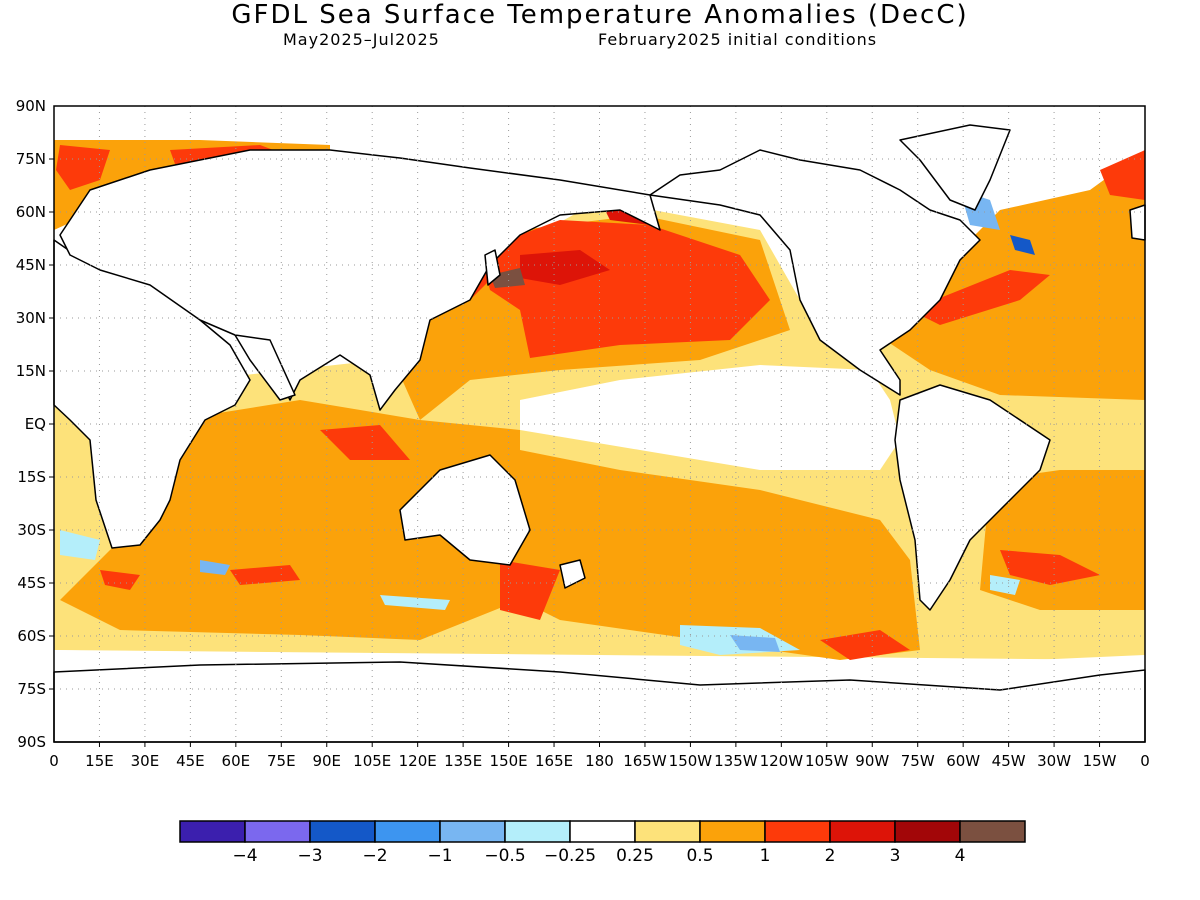 The width and height of the screenshot is (1200, 900). What do you see at coordinates (1099, 761) in the screenshot?
I see `longitude-tick-label: 15W` at bounding box center [1099, 761].